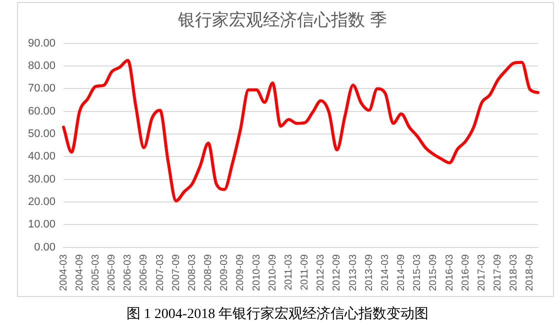  Describe the element at coordinates (112, 273) in the screenshot. I see `x-tick-label: 2005-09` at that location.